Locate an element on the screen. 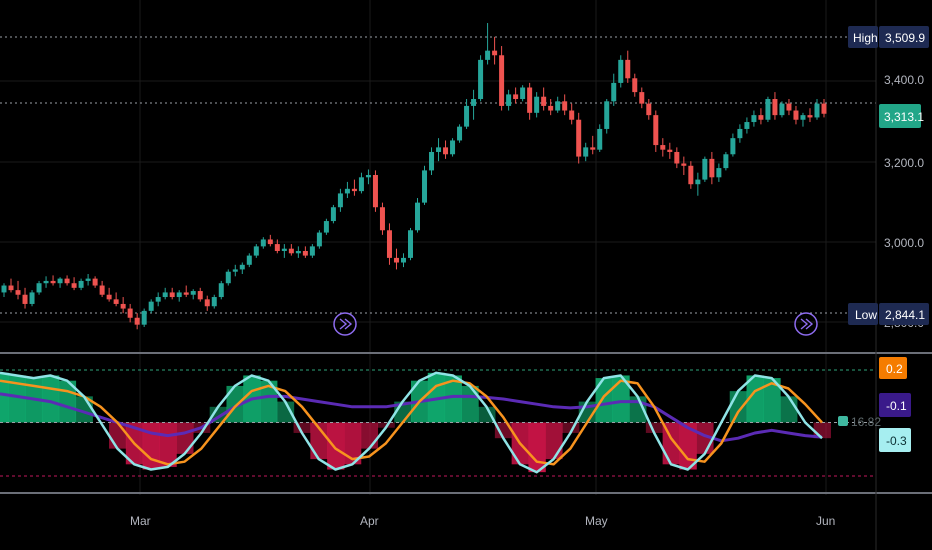 The image size is (932, 550). high-label-badge is located at coordinates (863, 37).